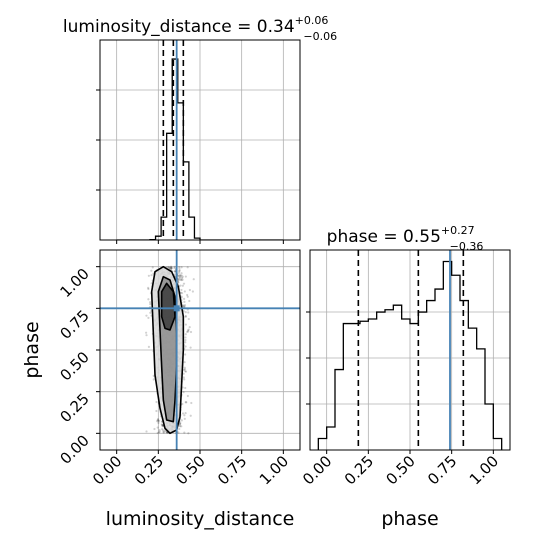  Describe the element at coordinates (200, 519) in the screenshot. I see `luminosity-distance-x-axis-label: luminosity_distance` at that location.